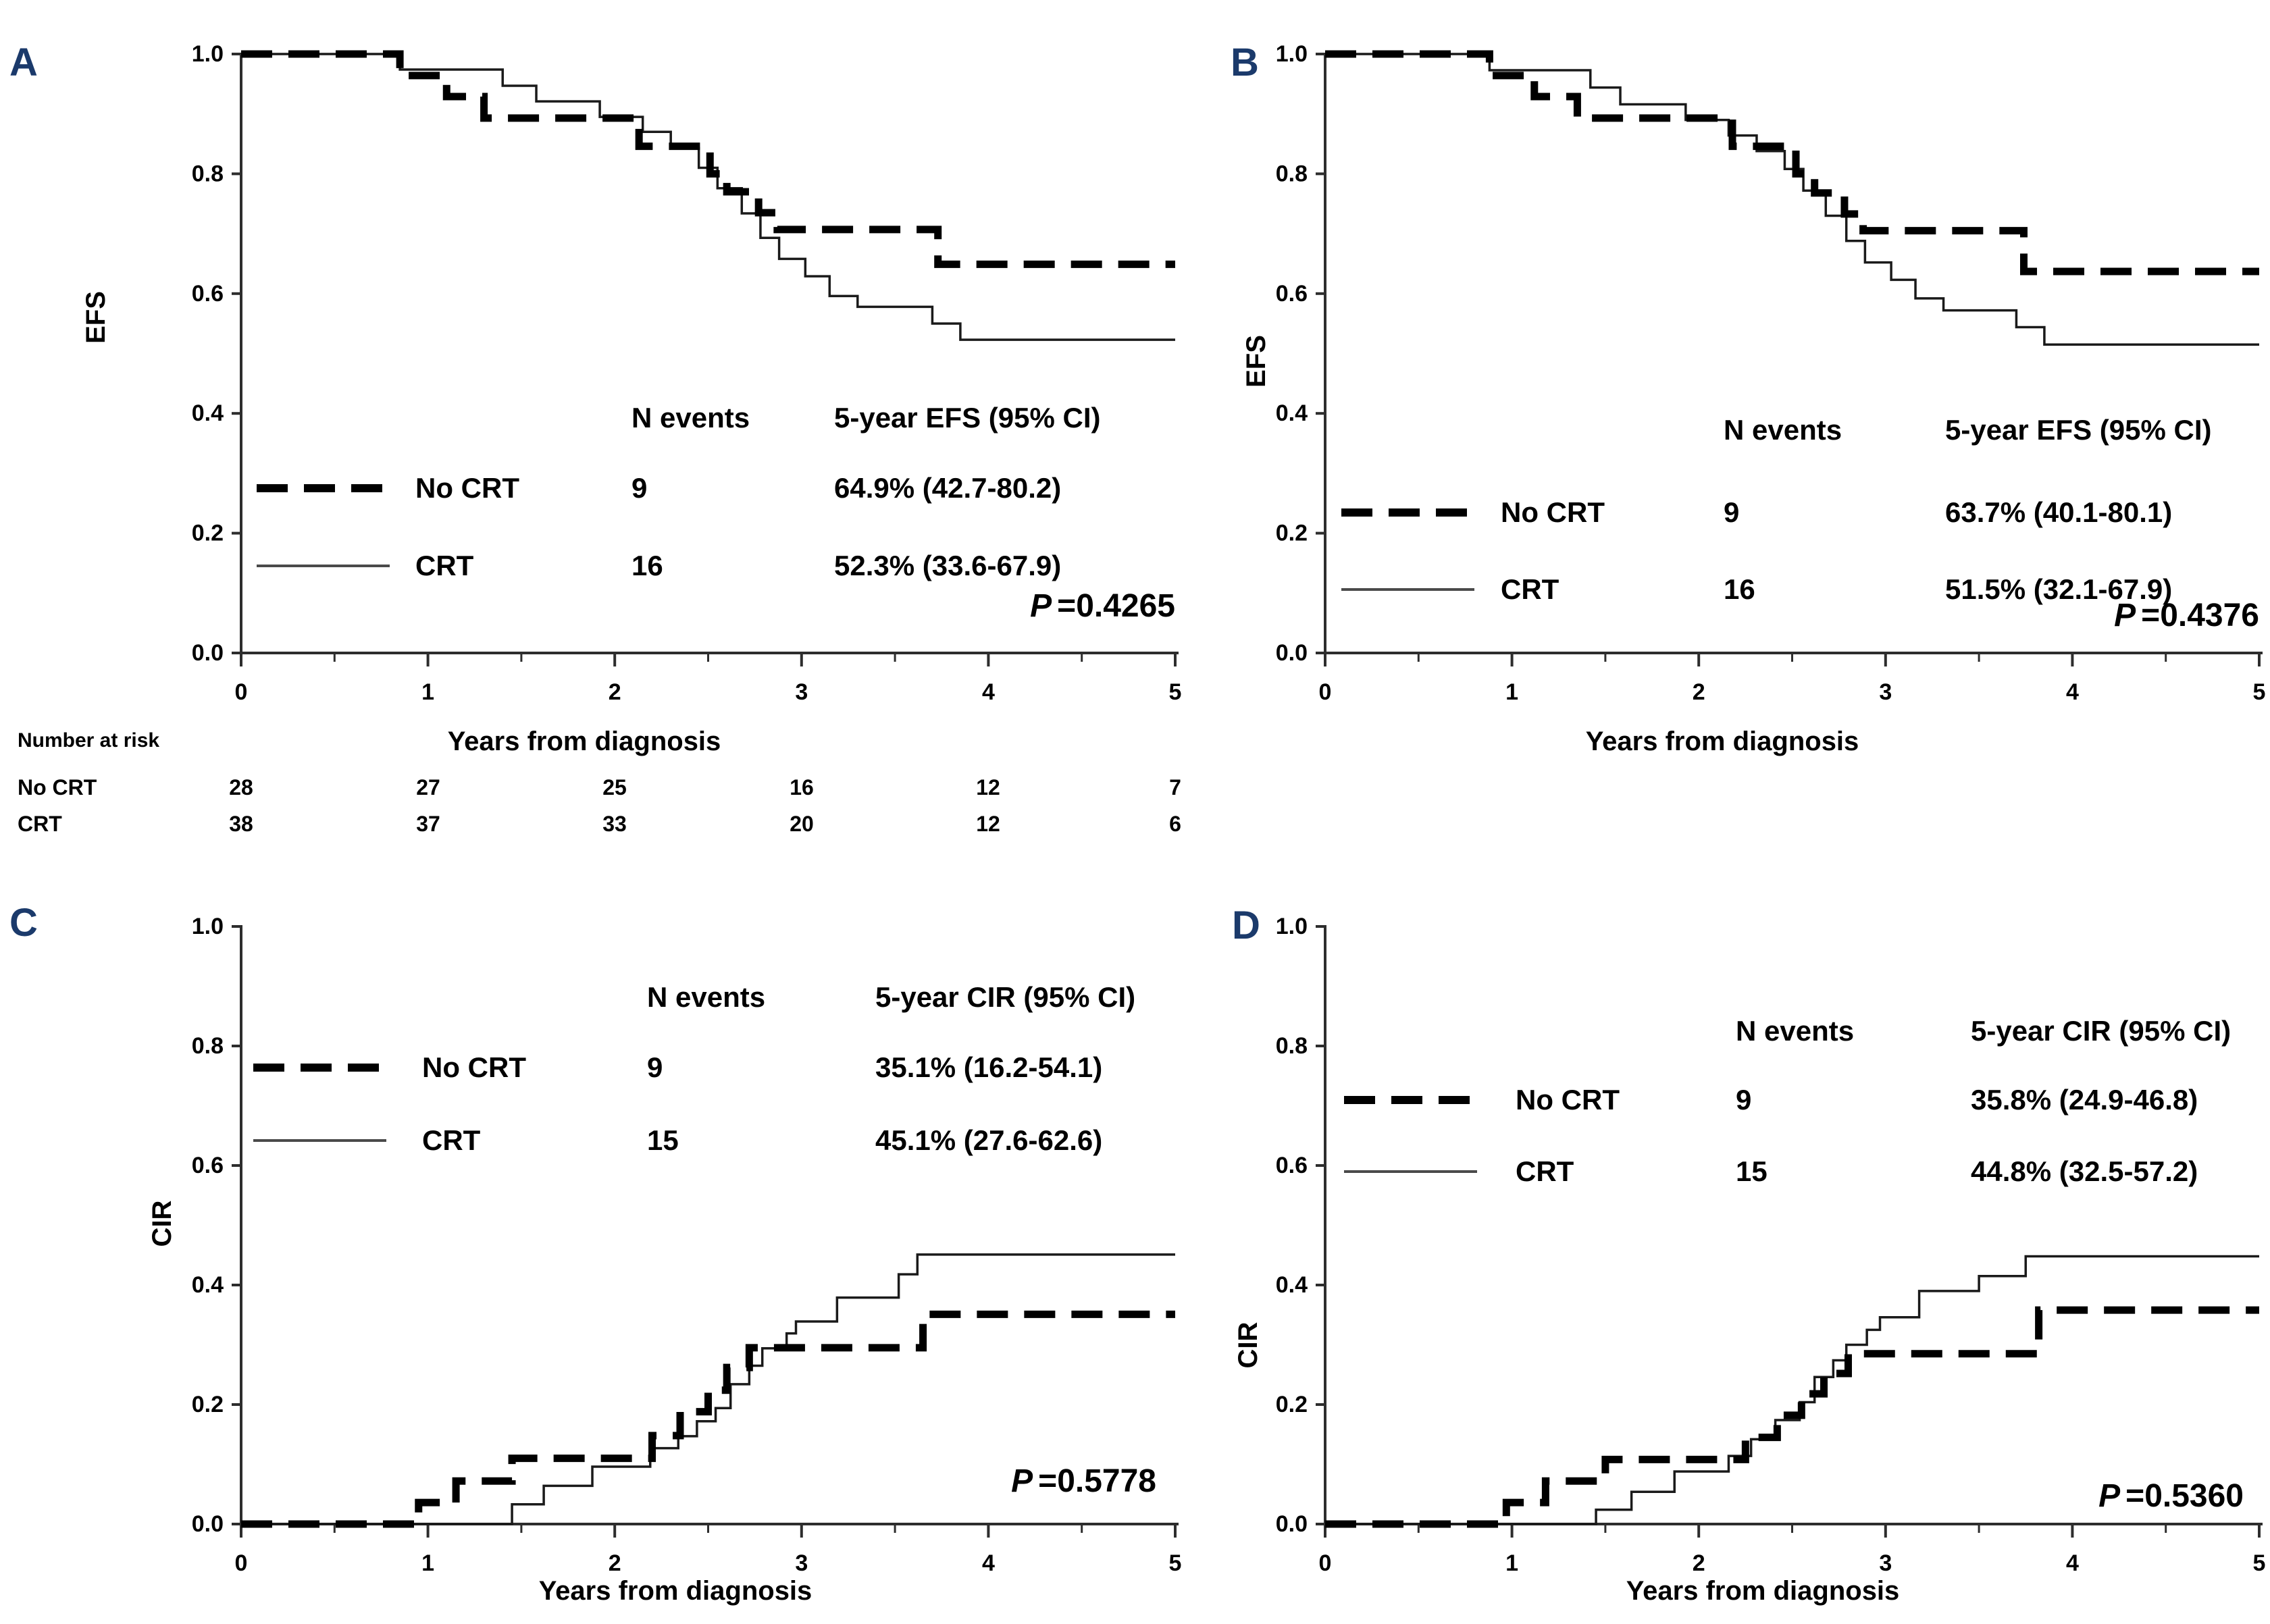 The width and height of the screenshot is (2270, 1624). I want to click on panel-c-x-axis-title: Years from diagnosis, so click(675, 1591).